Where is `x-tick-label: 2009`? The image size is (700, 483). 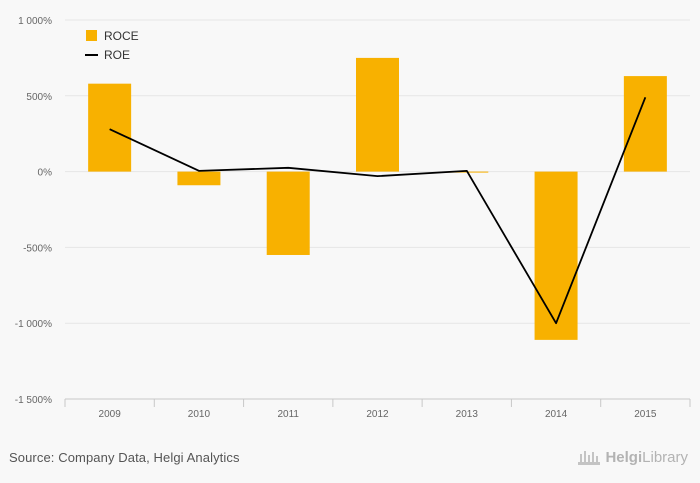
x-tick-label: 2009 is located at coordinates (110, 414).